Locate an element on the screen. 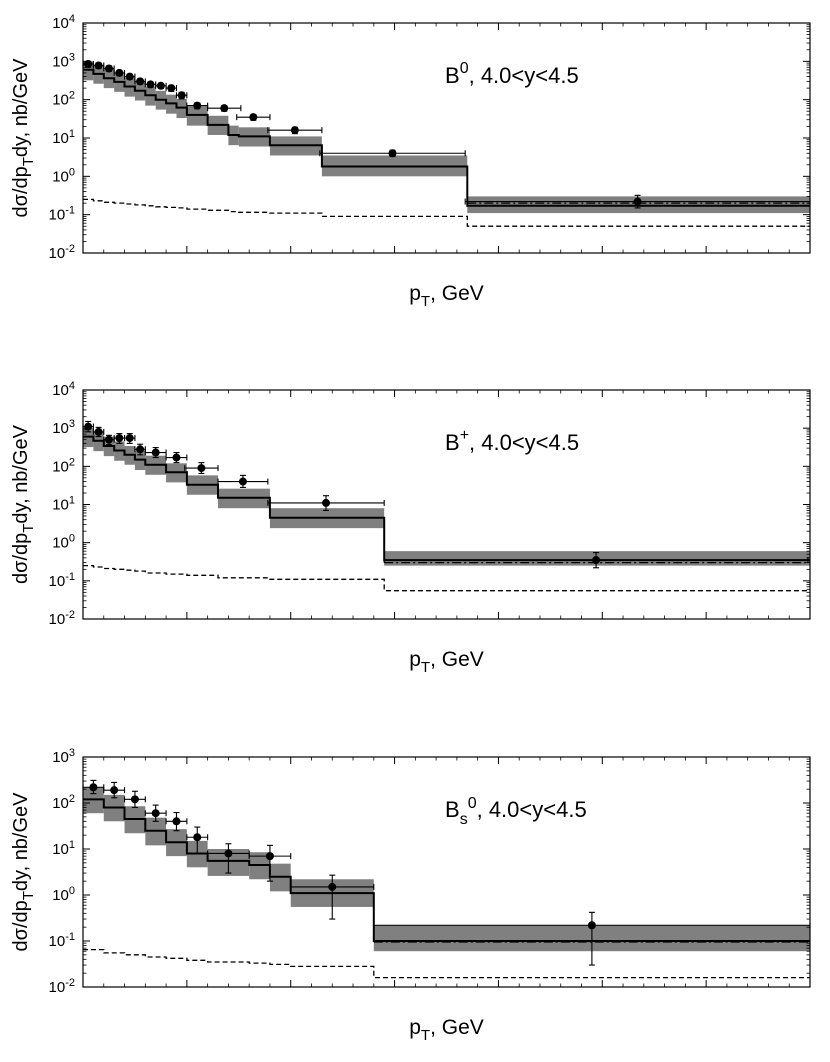  y-tick-label: 10¹ is located at coordinates (63, 137).